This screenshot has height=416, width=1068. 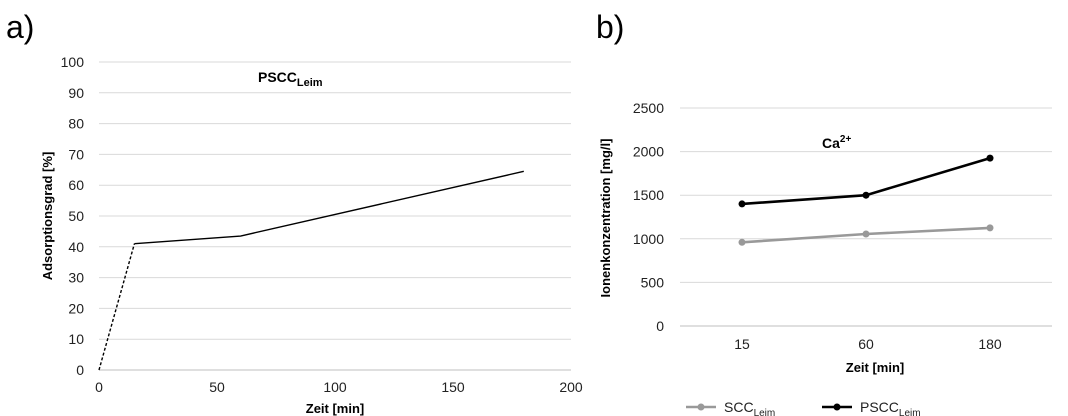 What do you see at coordinates (846, 139) in the screenshot?
I see `chart-b-title-superscript: 2+` at bounding box center [846, 139].